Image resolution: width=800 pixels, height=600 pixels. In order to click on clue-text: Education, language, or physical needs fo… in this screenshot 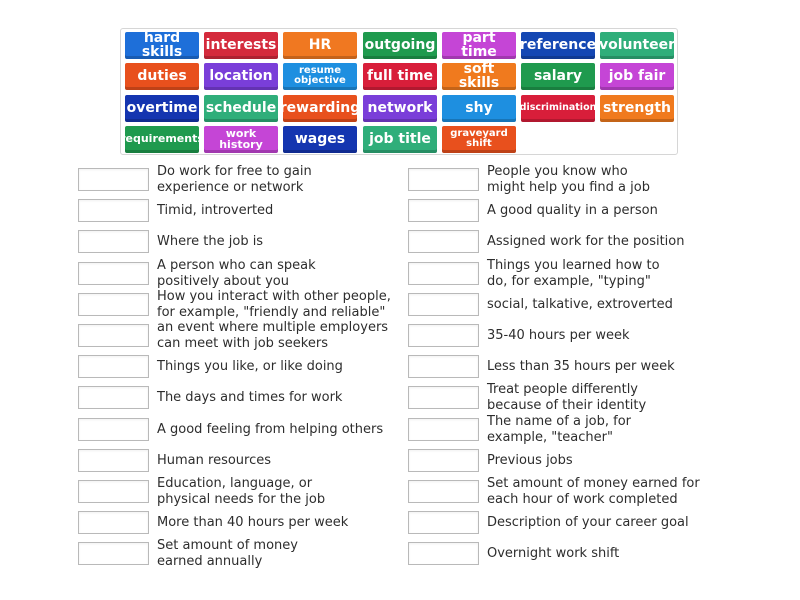, I will do `click(241, 491)`.